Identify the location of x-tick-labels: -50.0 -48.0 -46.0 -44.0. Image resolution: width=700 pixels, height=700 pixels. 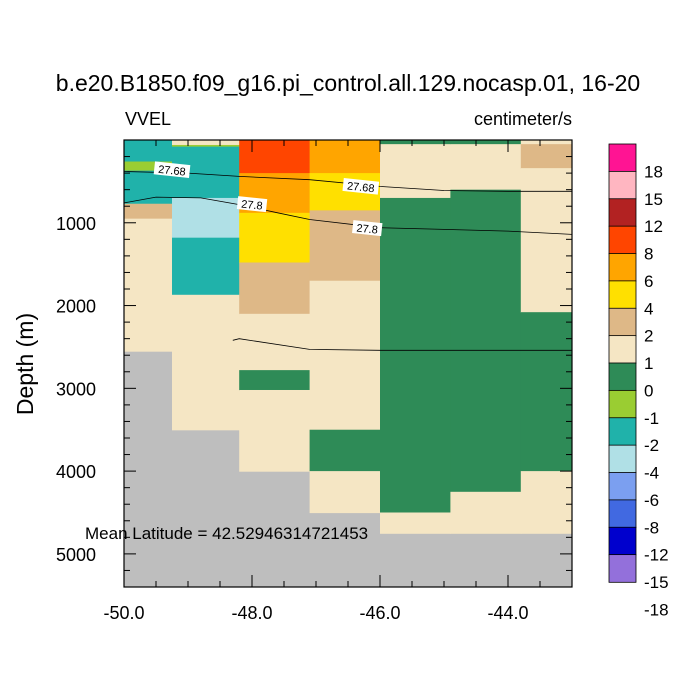
(315, 613).